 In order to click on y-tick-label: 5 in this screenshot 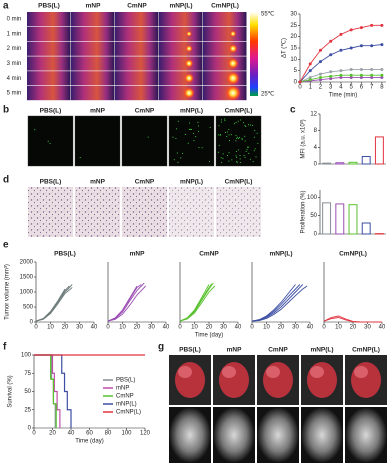, I will do `click(296, 71)`.